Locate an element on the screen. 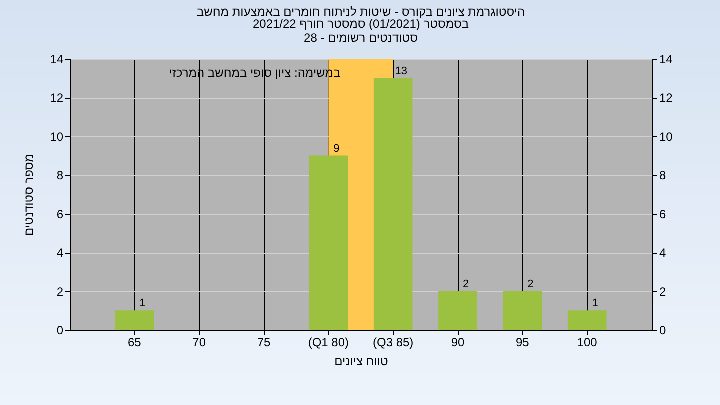 The image size is (720, 405). x-tick-label: 70 is located at coordinates (199, 343).